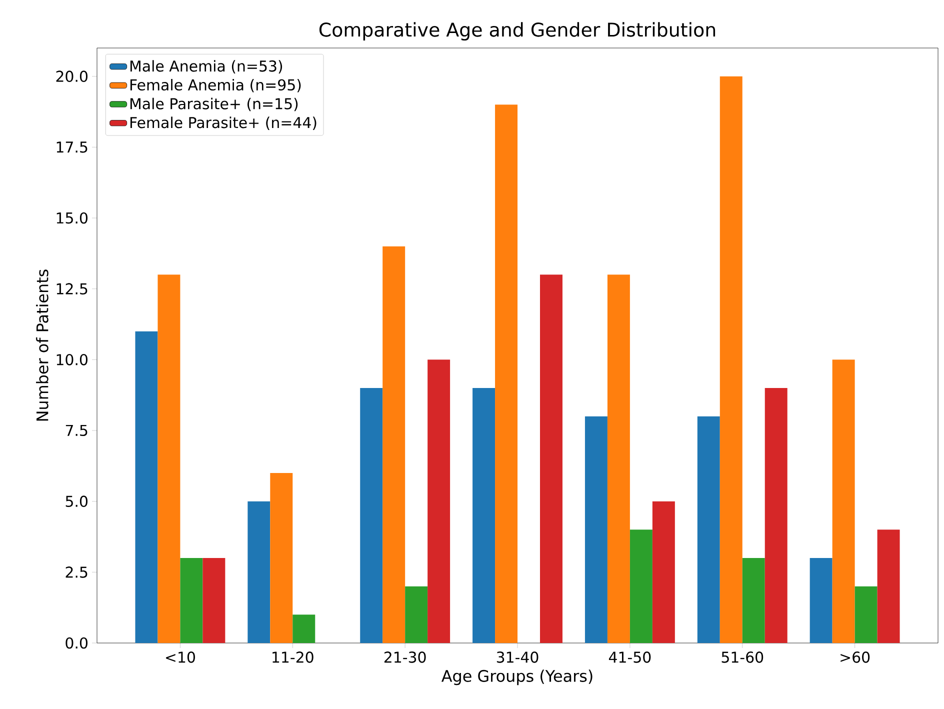 The height and width of the screenshot is (709, 944). What do you see at coordinates (42, 345) in the screenshot?
I see `y-axis-title: Number of Patients` at bounding box center [42, 345].